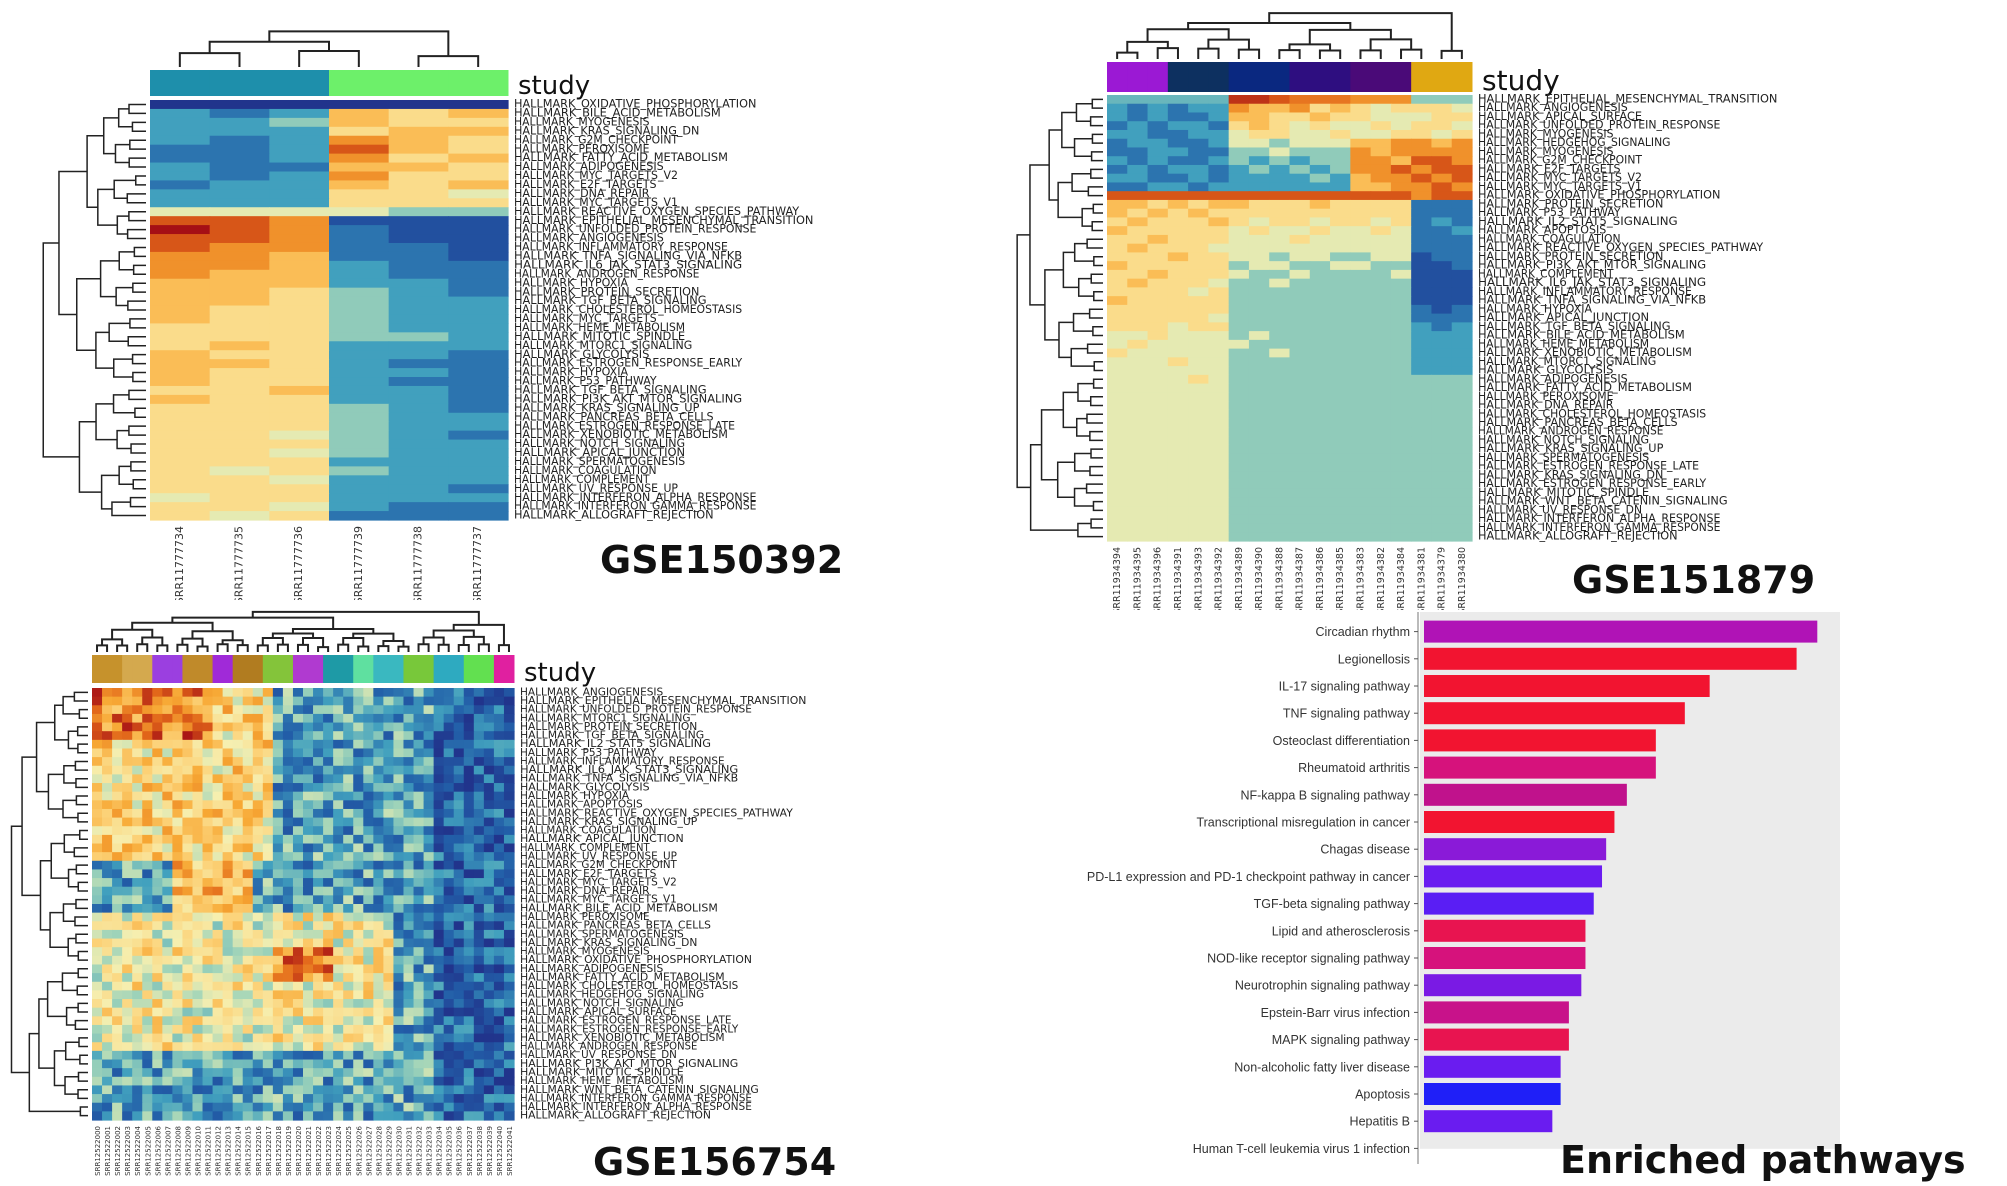  Describe the element at coordinates (359, 1150) in the screenshot. I see `column-label: SRR12522026` at that location.